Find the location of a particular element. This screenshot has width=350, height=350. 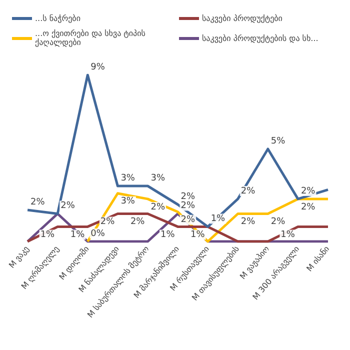

data-label: 5% is located at coordinates (278, 141).